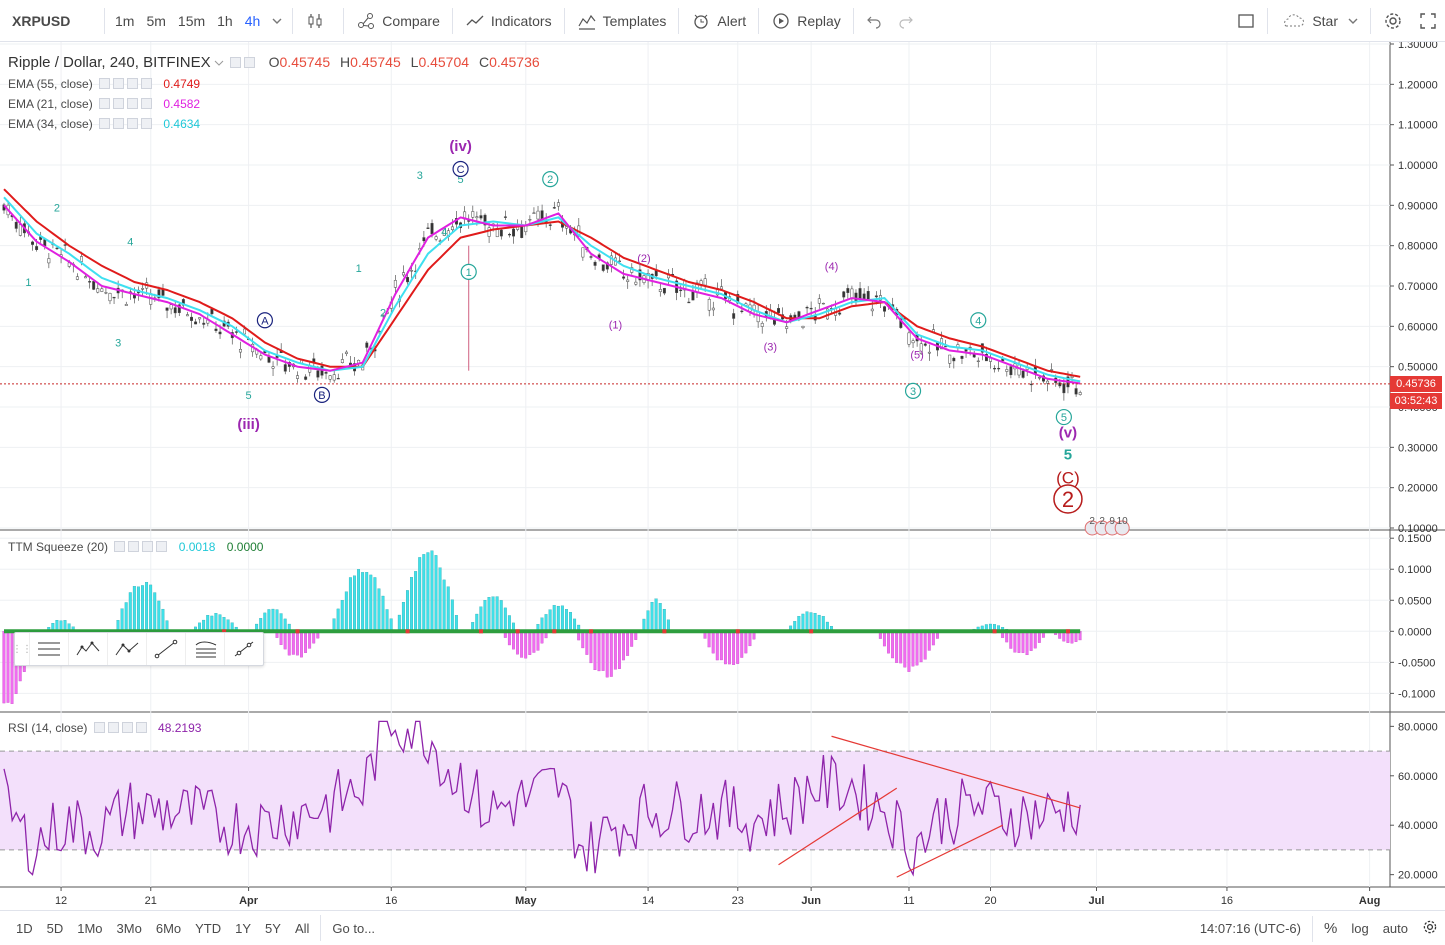  Describe the element at coordinates (50, 124) in the screenshot. I see `ema34-label: EMA (34, close)` at that location.